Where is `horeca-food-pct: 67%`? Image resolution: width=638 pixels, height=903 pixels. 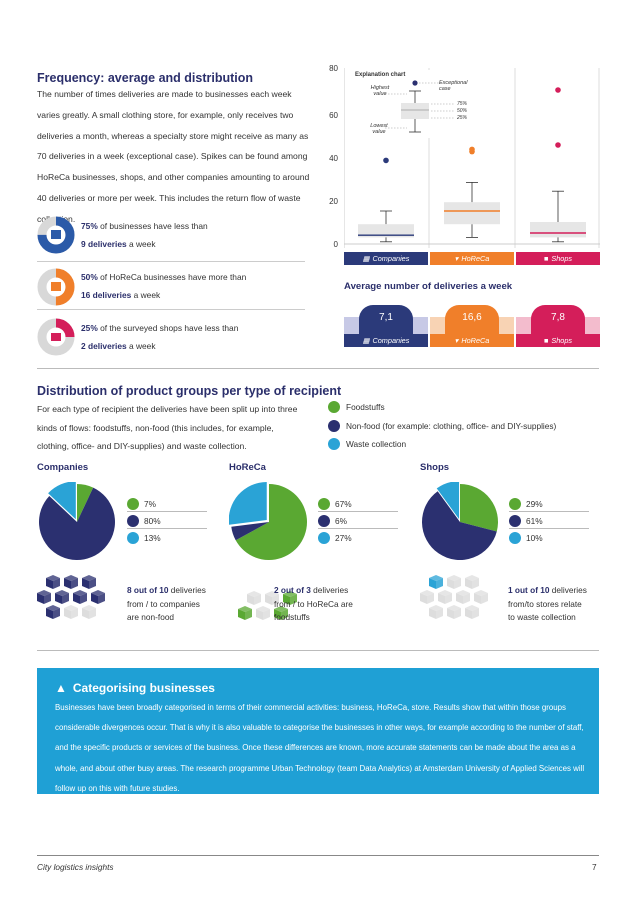
horeca-food-pct: 67% is located at coordinates (358, 504).